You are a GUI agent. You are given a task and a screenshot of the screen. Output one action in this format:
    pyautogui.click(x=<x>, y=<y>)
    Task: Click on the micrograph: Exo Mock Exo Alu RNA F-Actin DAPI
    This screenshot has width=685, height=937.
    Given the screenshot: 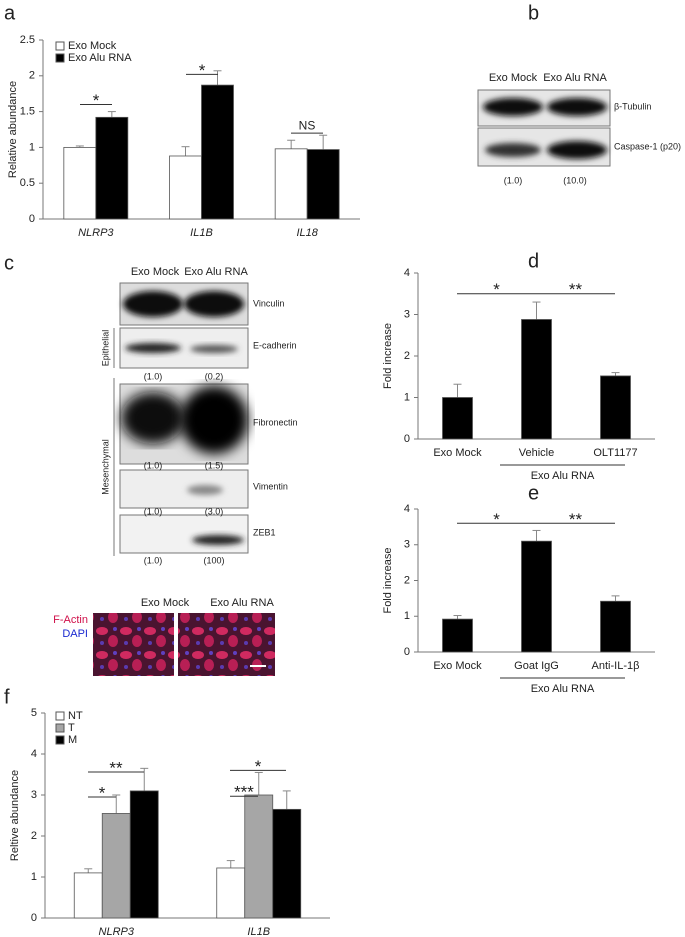 What is the action you would take?
    pyautogui.click(x=164, y=636)
    